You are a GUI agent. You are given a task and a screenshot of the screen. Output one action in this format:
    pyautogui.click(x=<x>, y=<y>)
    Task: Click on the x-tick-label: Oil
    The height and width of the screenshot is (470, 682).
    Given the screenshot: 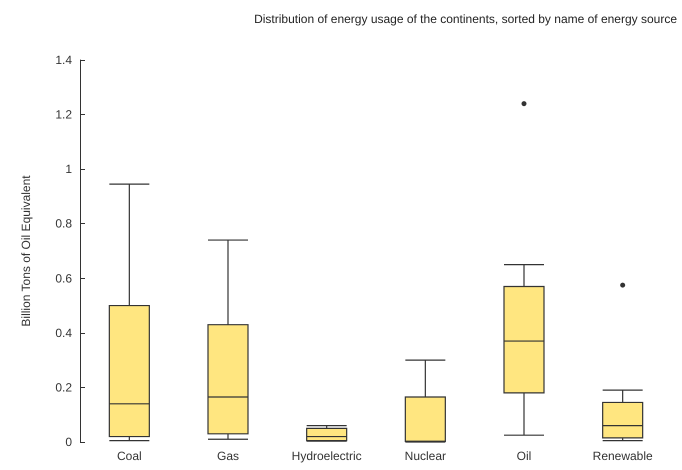 What is the action you would take?
    pyautogui.click(x=524, y=456)
    